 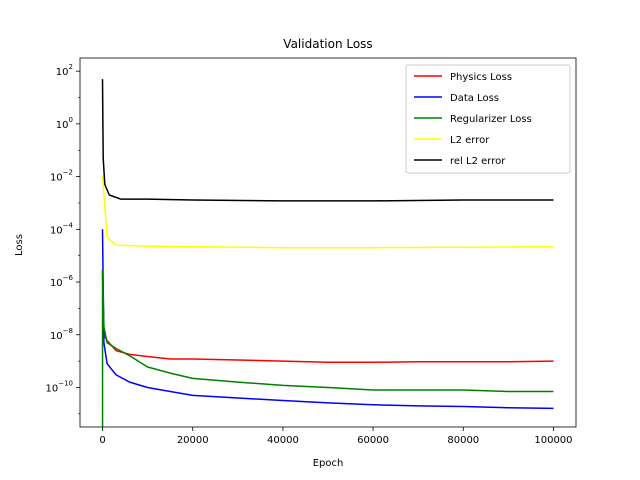 What do you see at coordinates (491, 119) in the screenshot?
I see `legend-label-2: Regularizer Loss` at bounding box center [491, 119].